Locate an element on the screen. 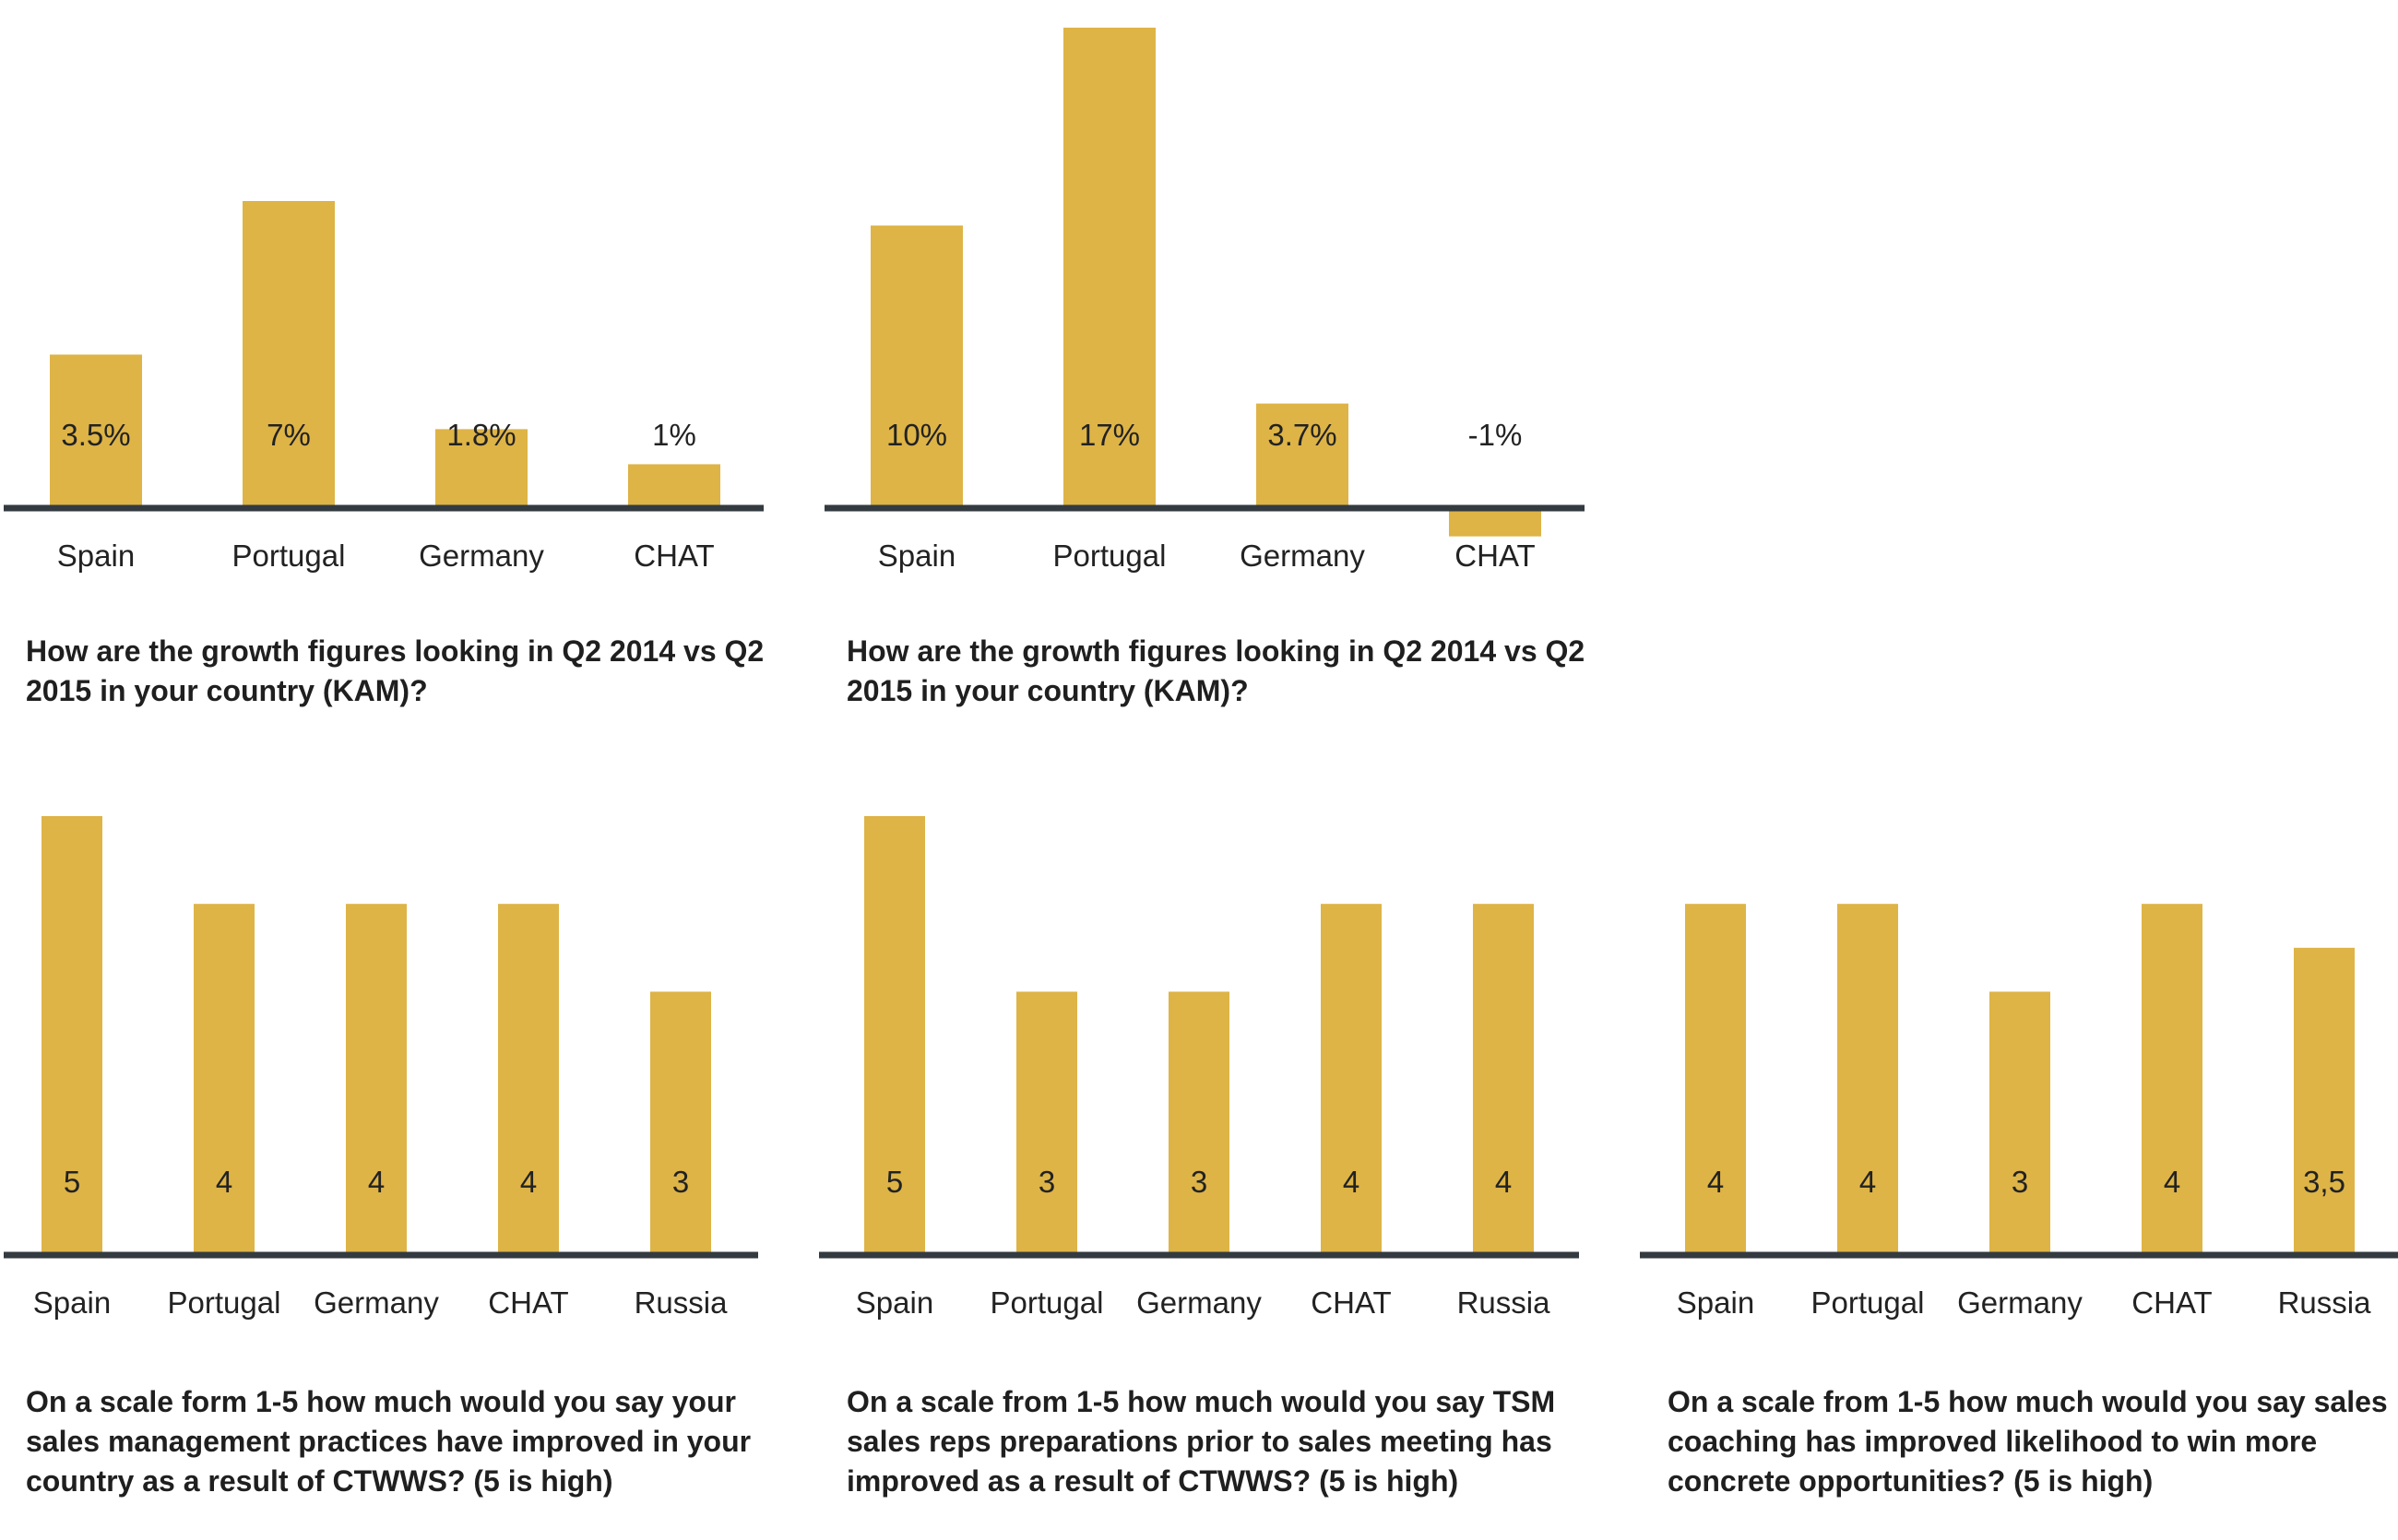  chart-2-value-label: 17% is located at coordinates (1109, 435).